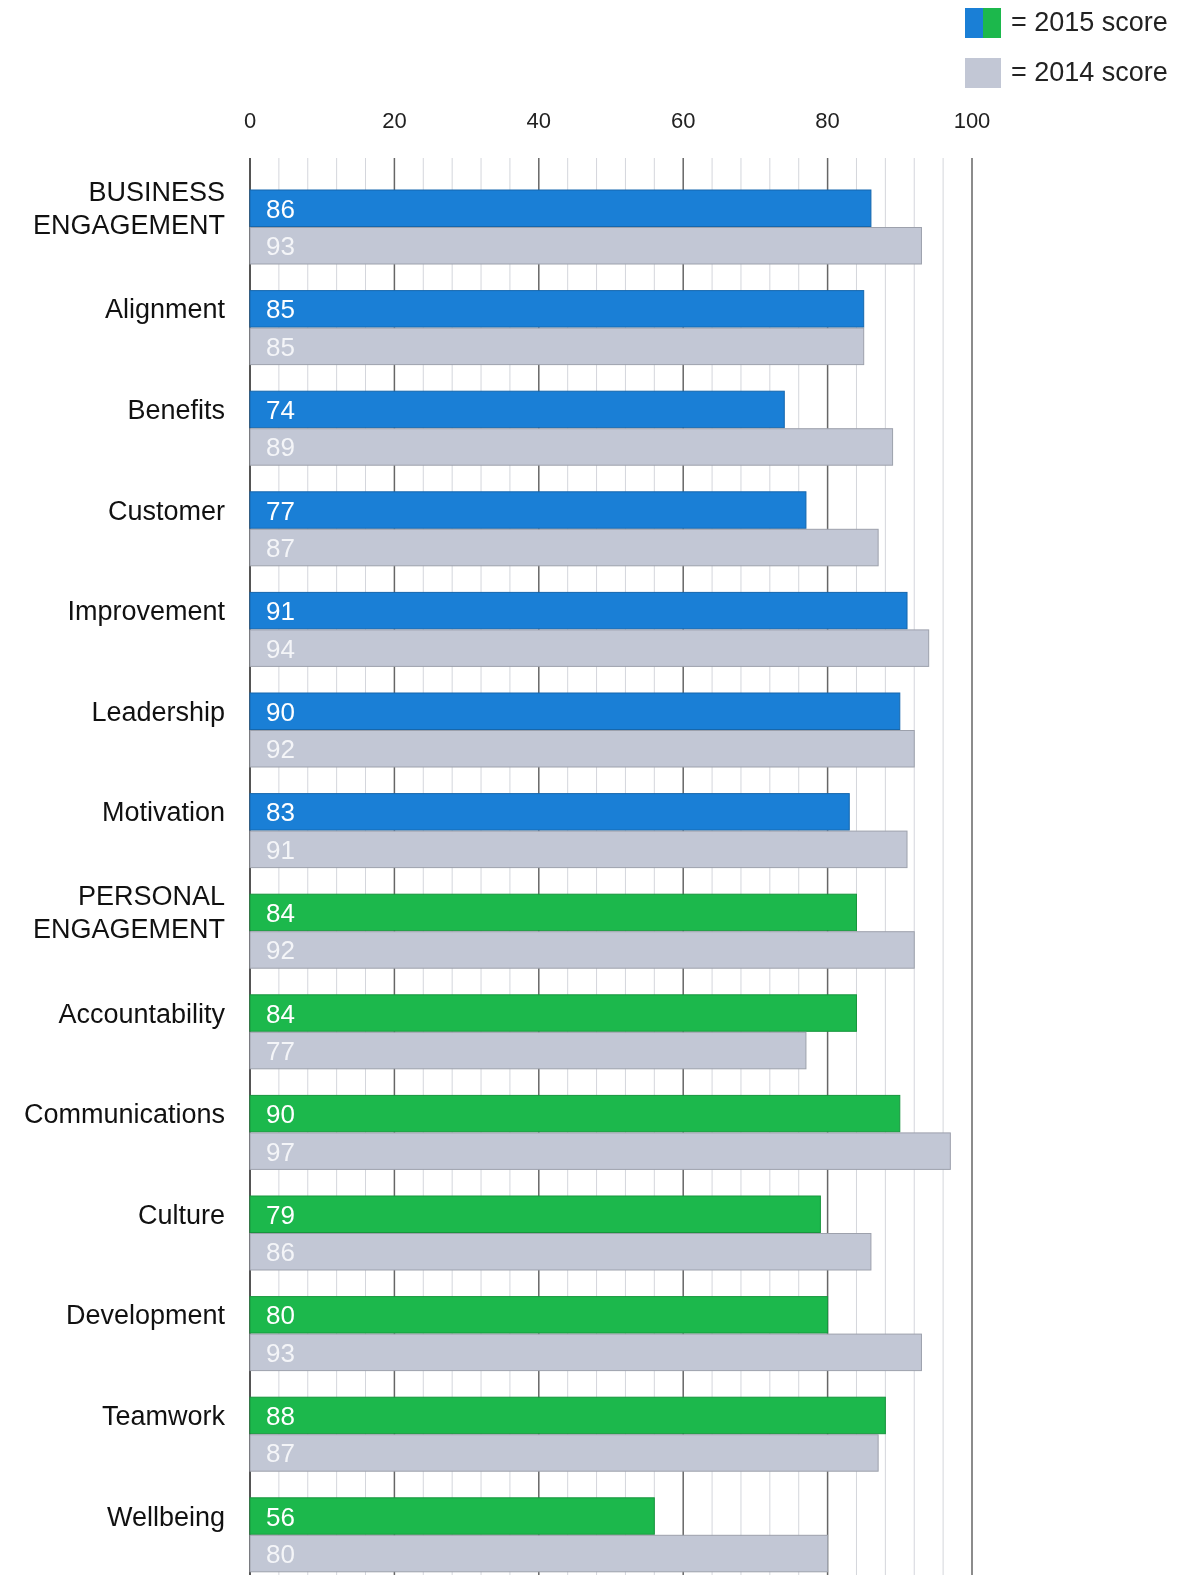 This screenshot has width=1189, height=1575. Describe the element at coordinates (145, 1315) in the screenshot. I see `y-tick-label: Development` at that location.